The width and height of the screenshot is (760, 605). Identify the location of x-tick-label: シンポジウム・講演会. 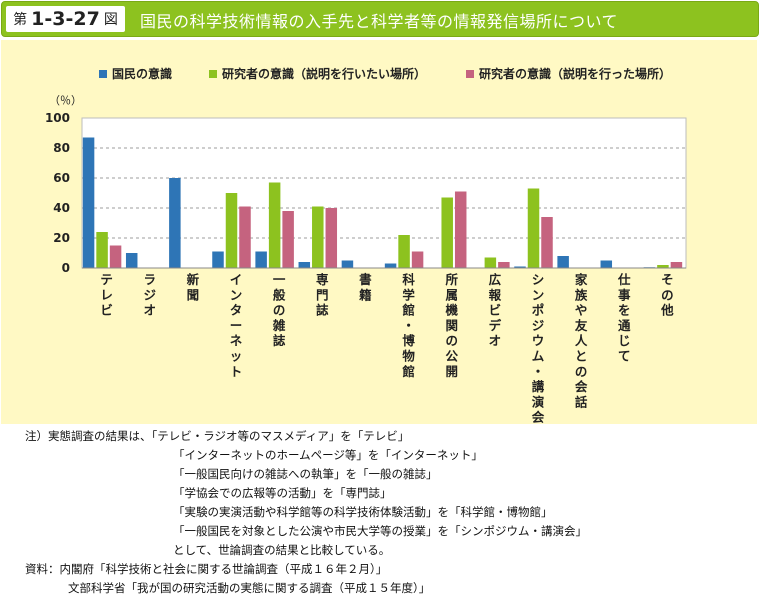
(538, 348).